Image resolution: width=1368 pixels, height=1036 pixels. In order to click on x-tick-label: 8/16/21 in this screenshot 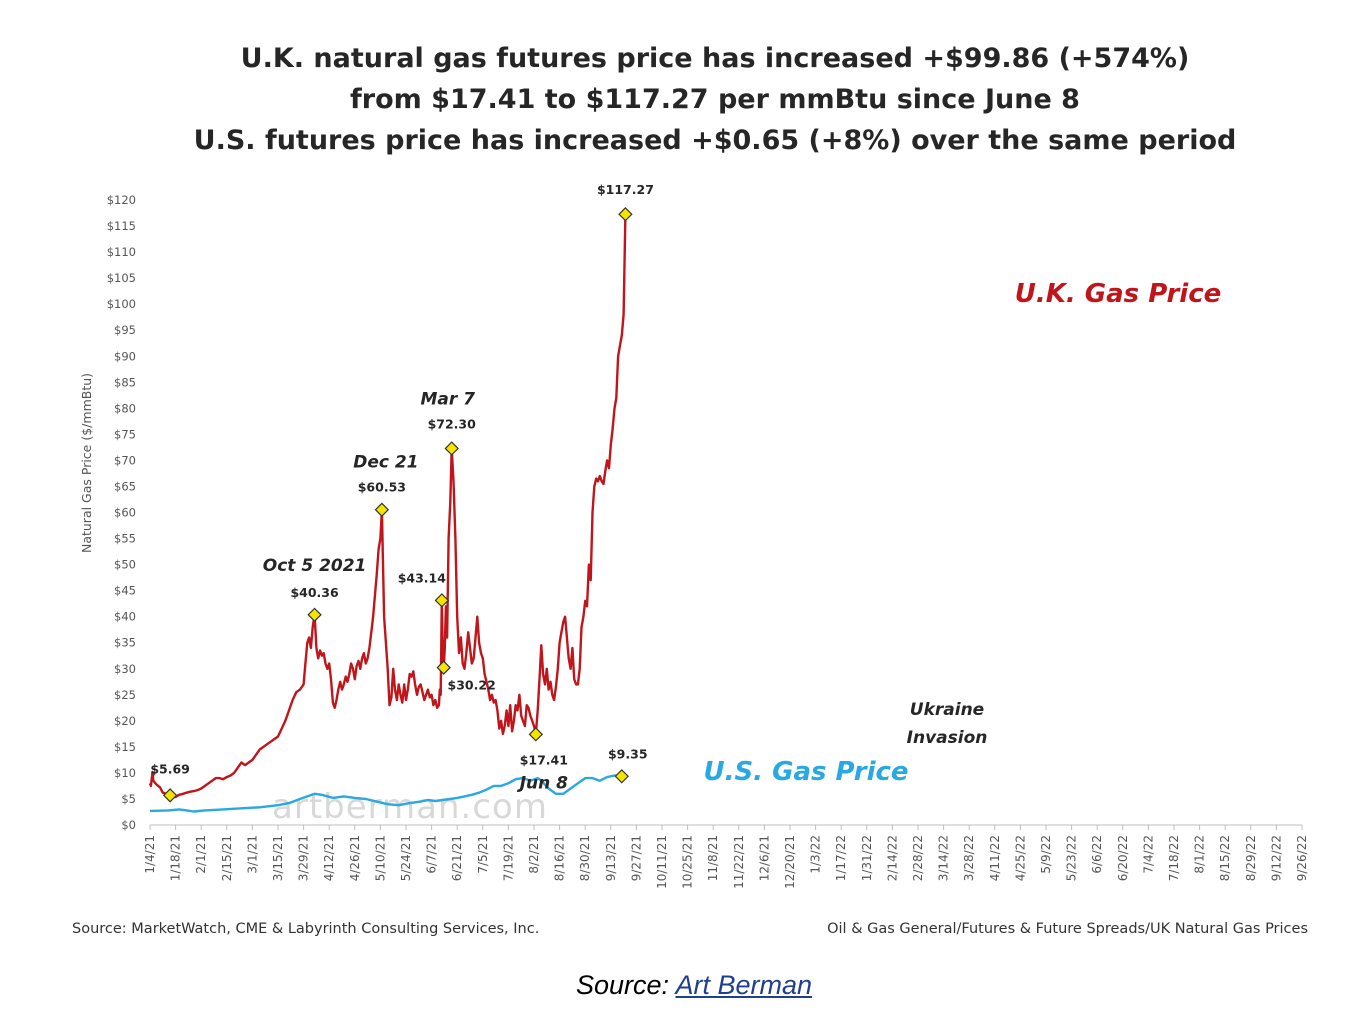, I will do `click(560, 858)`.